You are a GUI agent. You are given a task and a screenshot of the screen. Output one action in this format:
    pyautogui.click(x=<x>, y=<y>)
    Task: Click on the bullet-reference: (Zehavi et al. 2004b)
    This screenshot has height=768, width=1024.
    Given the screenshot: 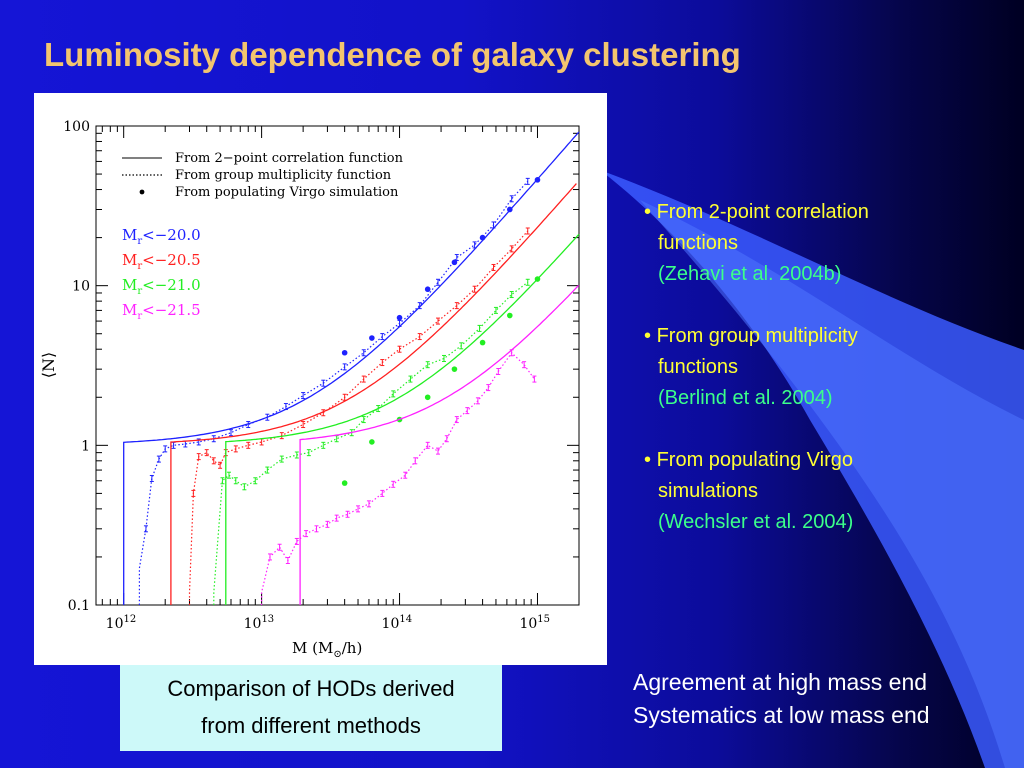 What is the action you would take?
    pyautogui.click(x=750, y=274)
    